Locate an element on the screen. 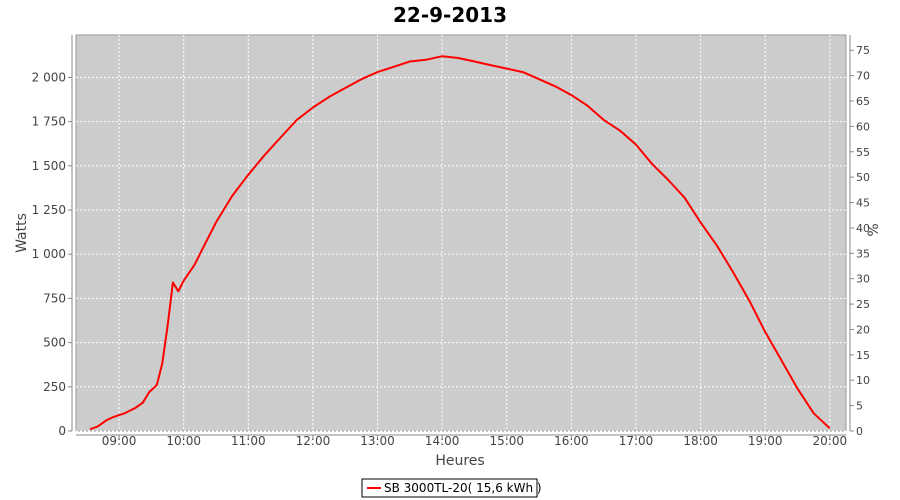 The width and height of the screenshot is (900, 500). y2-tick-label: 0 is located at coordinates (859, 431).